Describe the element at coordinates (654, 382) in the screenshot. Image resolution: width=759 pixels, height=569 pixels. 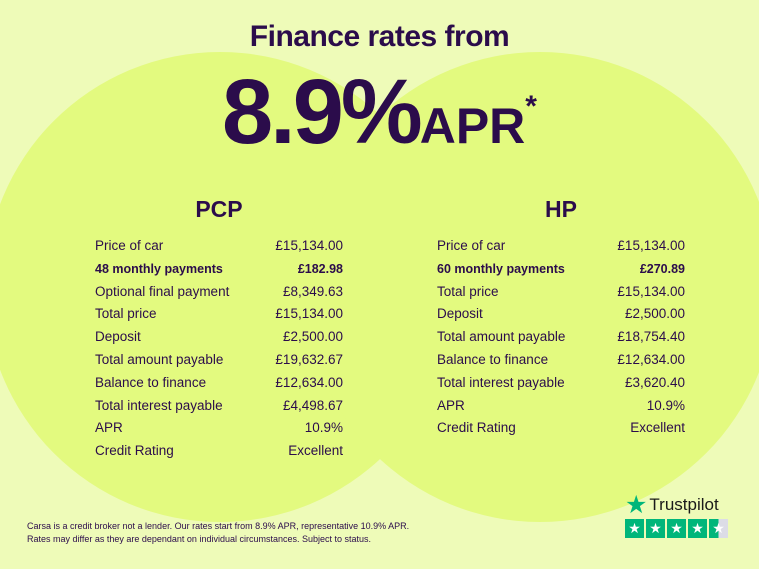
I see `row-value: £3,620.40` at that location.